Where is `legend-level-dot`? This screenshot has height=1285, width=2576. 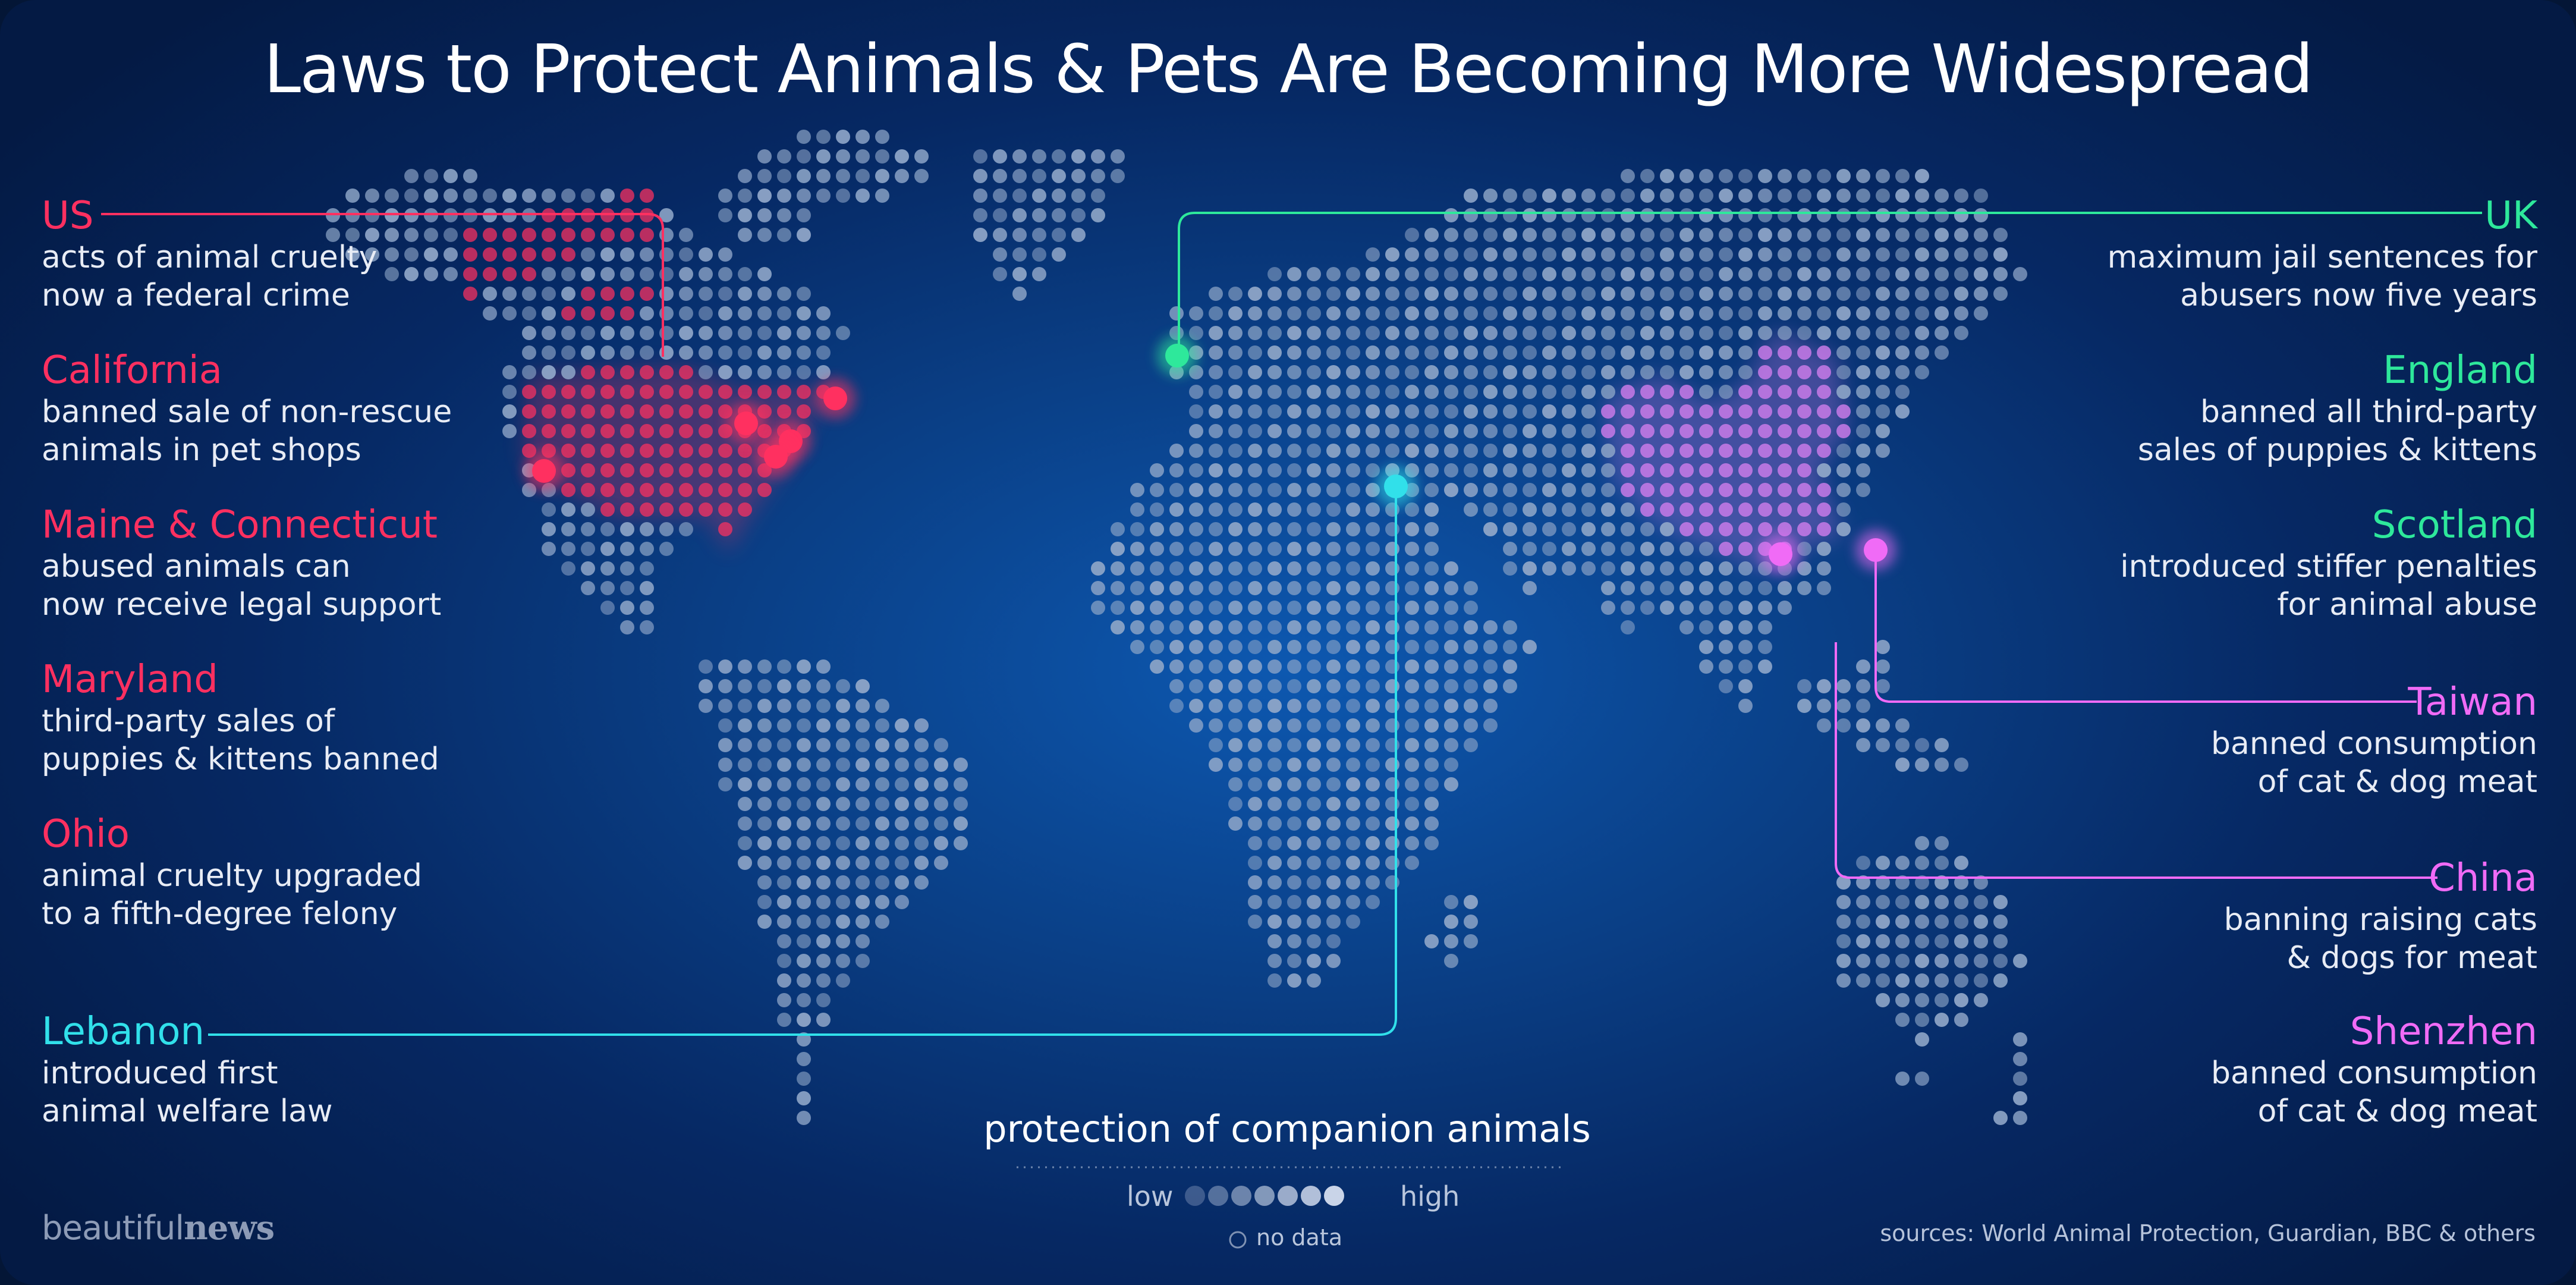 legend-level-dot is located at coordinates (1264, 1196).